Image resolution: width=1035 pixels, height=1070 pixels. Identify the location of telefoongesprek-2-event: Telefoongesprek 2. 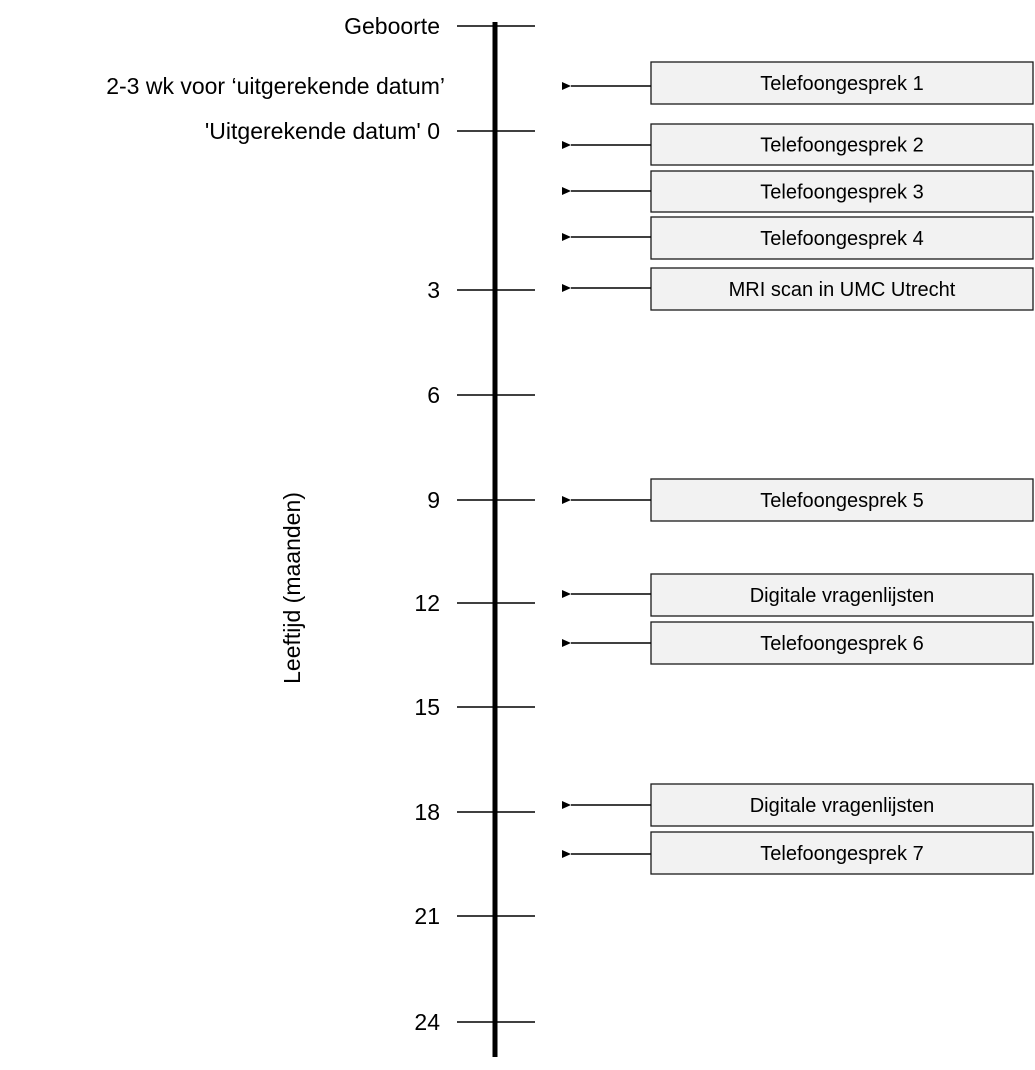
(798, 144).